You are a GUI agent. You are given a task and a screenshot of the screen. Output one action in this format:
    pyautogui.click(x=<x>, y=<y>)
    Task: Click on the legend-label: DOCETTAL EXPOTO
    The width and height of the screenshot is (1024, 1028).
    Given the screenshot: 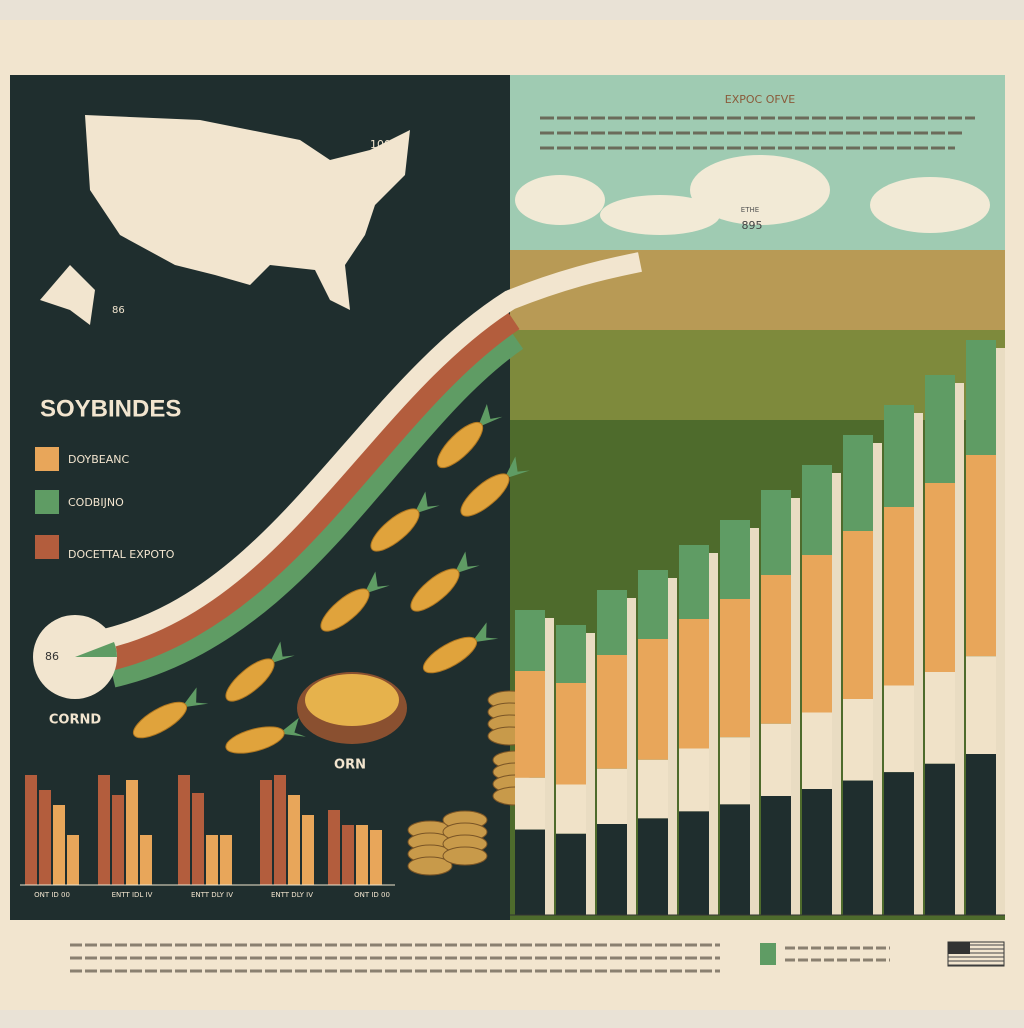 What is the action you would take?
    pyautogui.click(x=121, y=554)
    